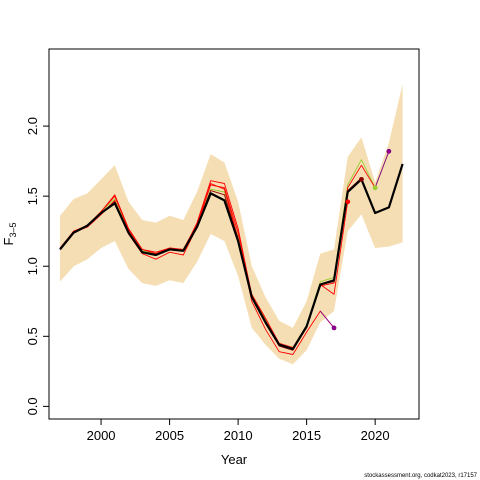 The height and width of the screenshot is (480, 480). I want to click on x-tick-label: 2015, so click(306, 435).